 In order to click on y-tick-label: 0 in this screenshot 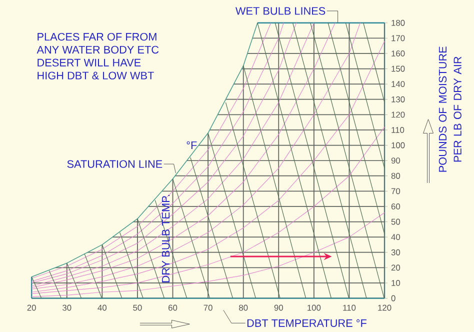, I will do `click(393, 298)`.